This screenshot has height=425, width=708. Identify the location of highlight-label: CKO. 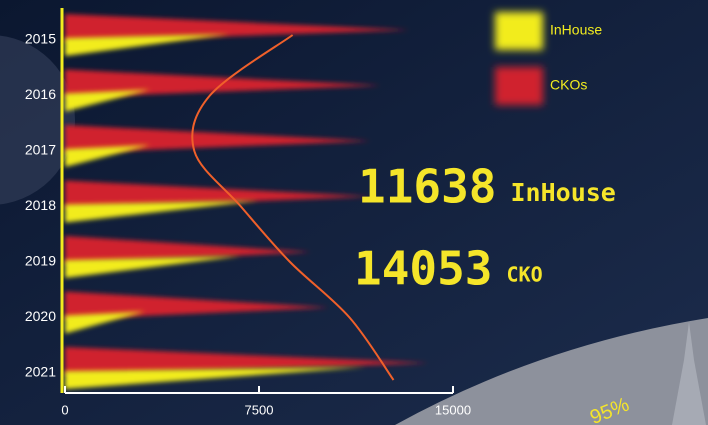
(524, 275).